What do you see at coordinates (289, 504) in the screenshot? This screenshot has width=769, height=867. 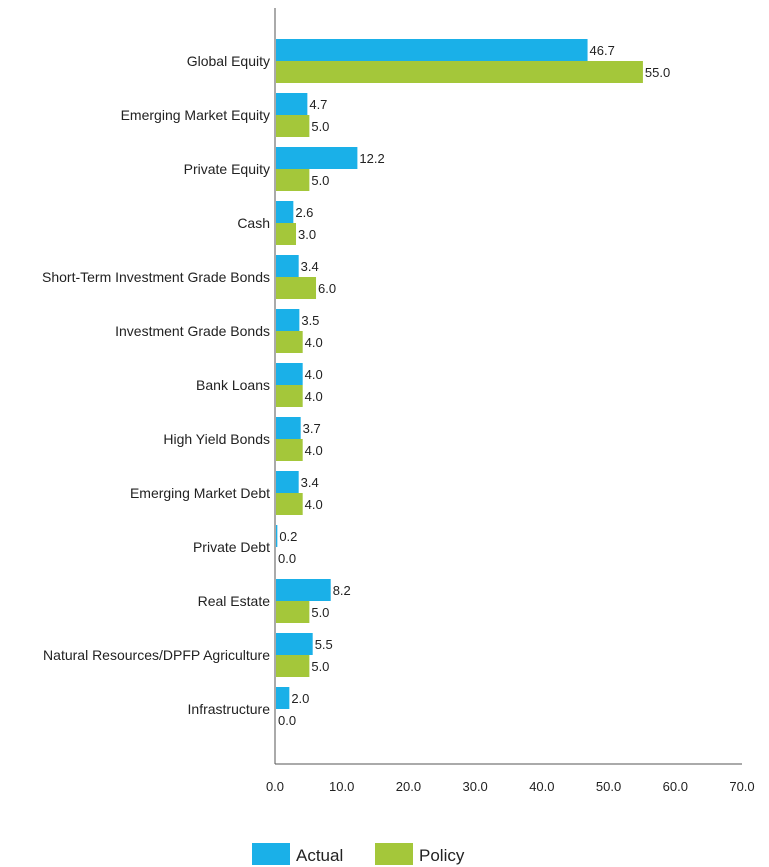 I see `bar-policy-emerging-market-debt` at bounding box center [289, 504].